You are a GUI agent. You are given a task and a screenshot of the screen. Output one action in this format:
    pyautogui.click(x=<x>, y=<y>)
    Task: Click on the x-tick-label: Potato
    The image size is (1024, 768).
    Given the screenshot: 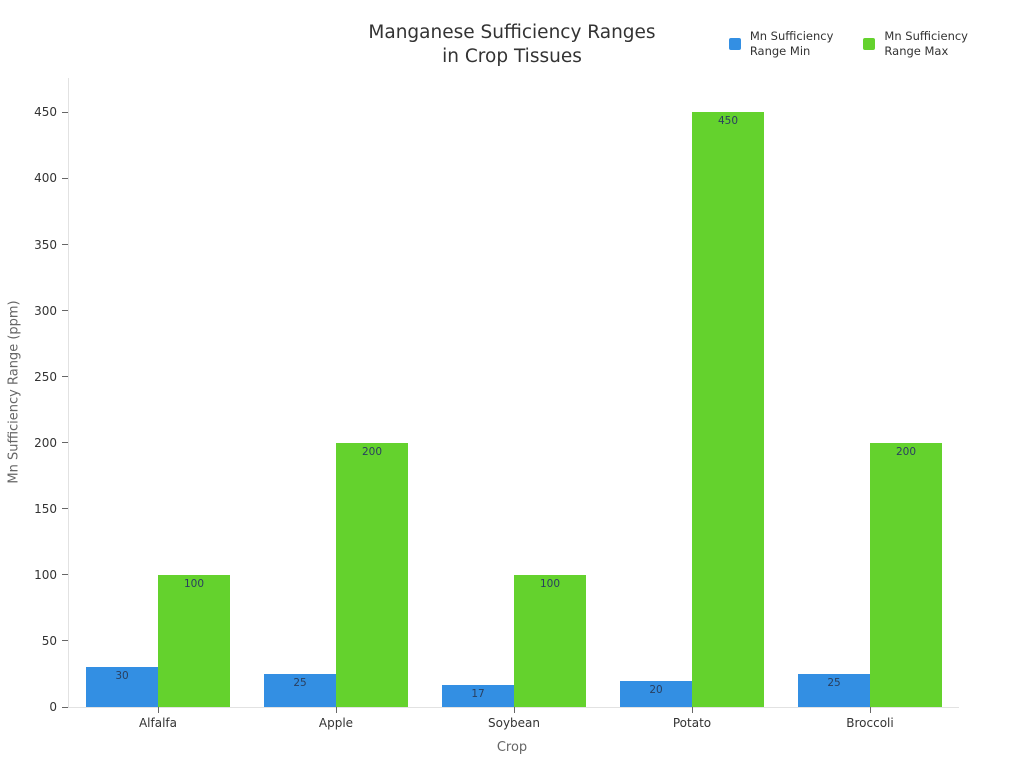 What is the action you would take?
    pyautogui.click(x=692, y=723)
    